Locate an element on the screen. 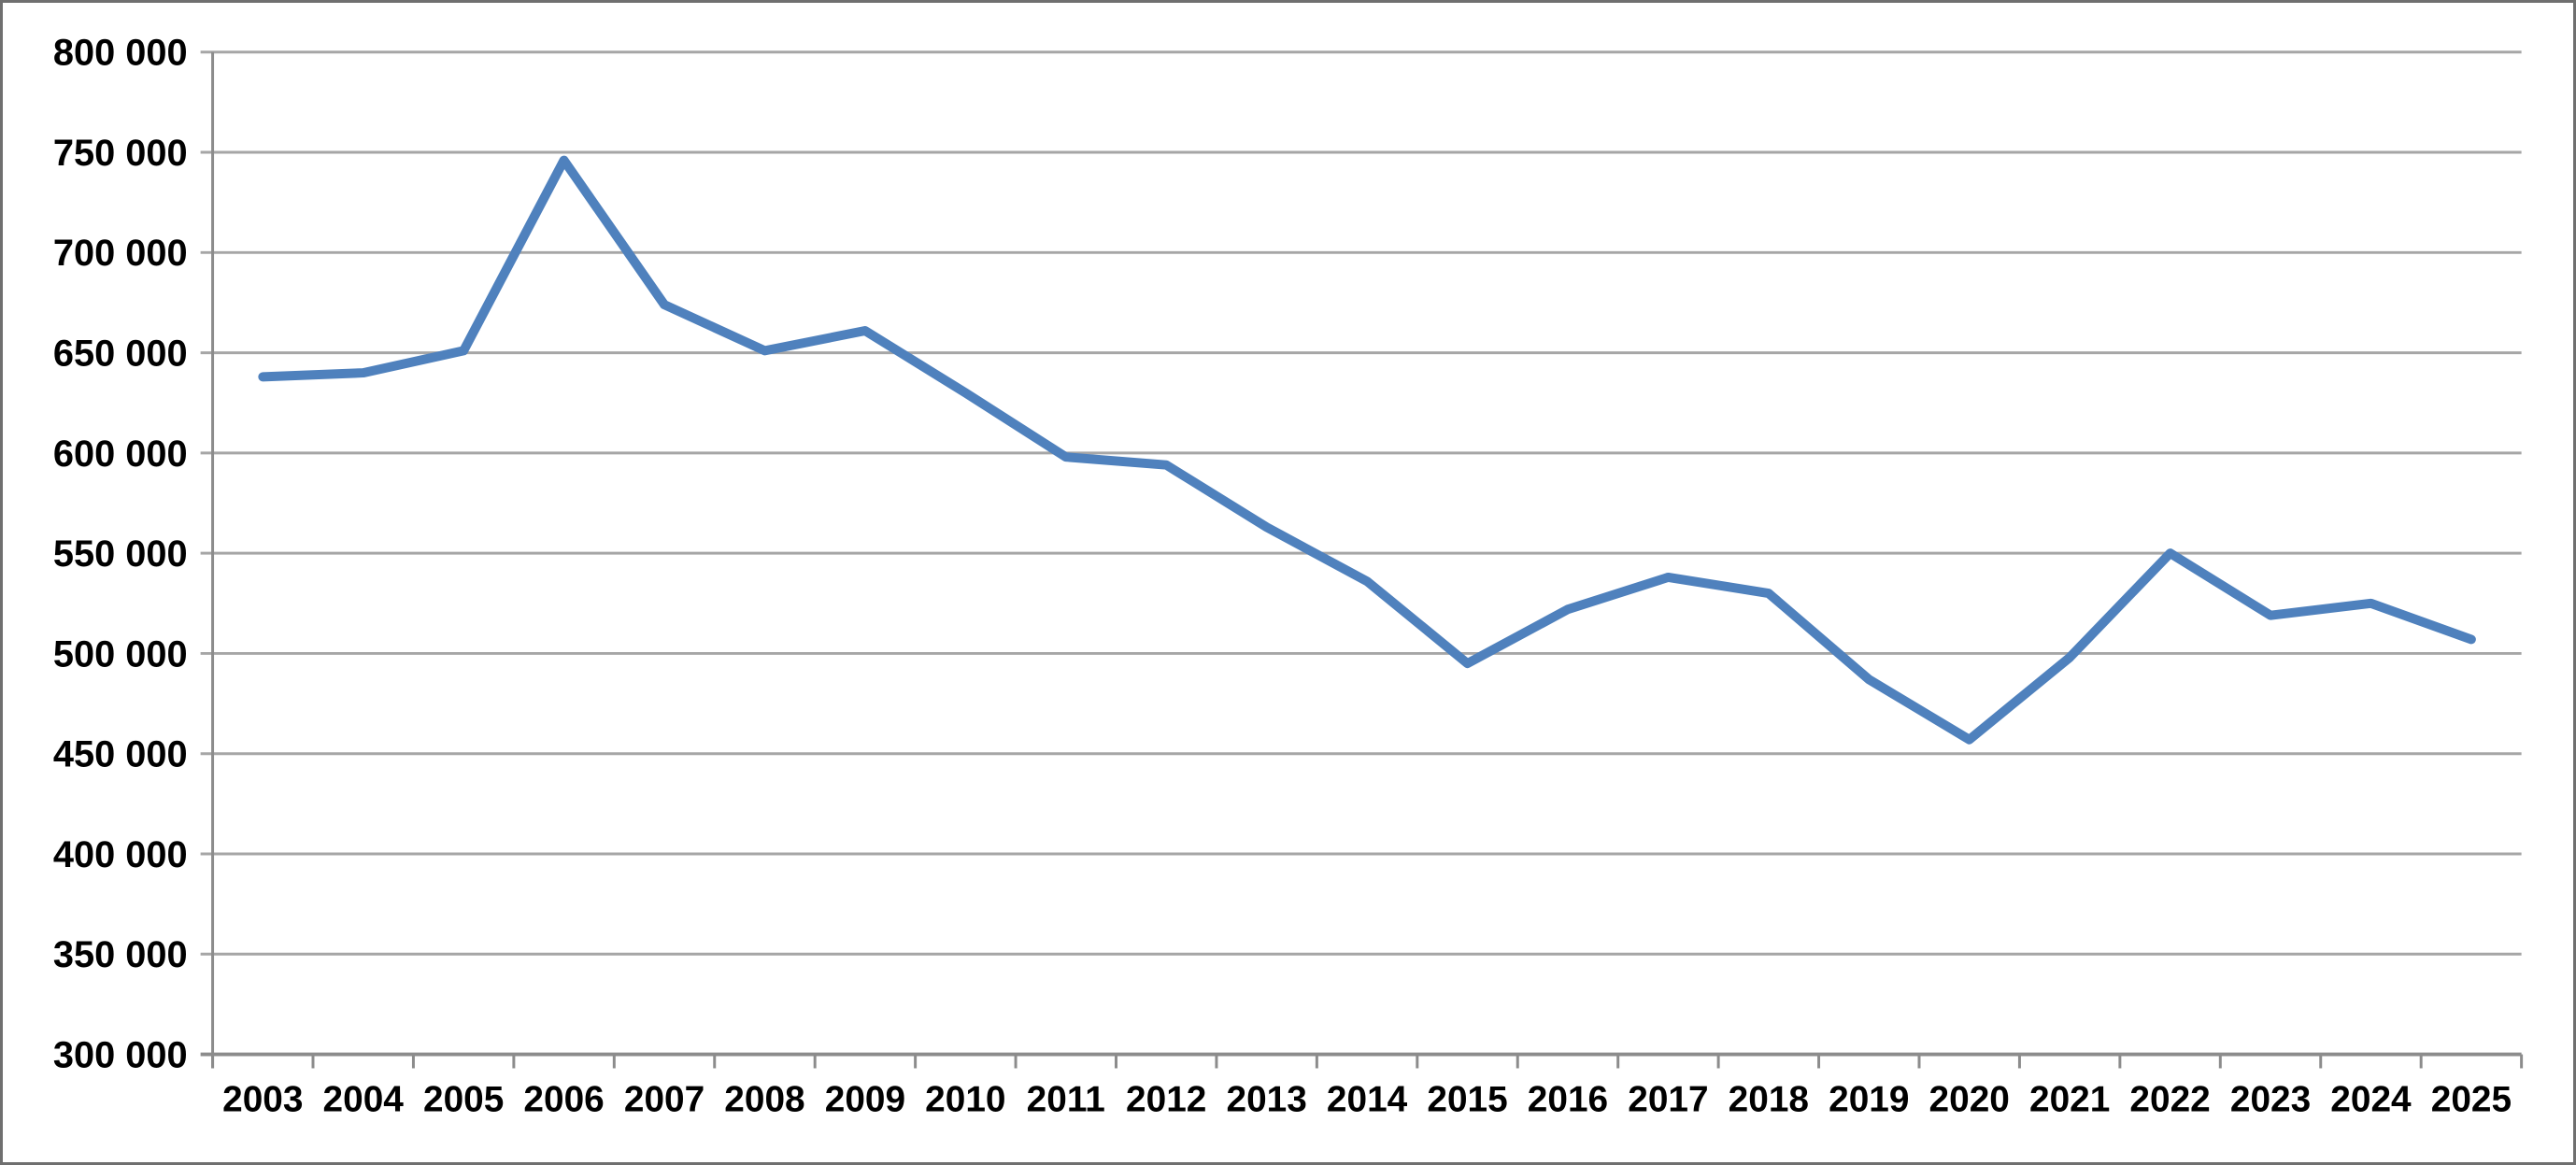  x-axis-tick-label: 2018 is located at coordinates (1769, 1099).